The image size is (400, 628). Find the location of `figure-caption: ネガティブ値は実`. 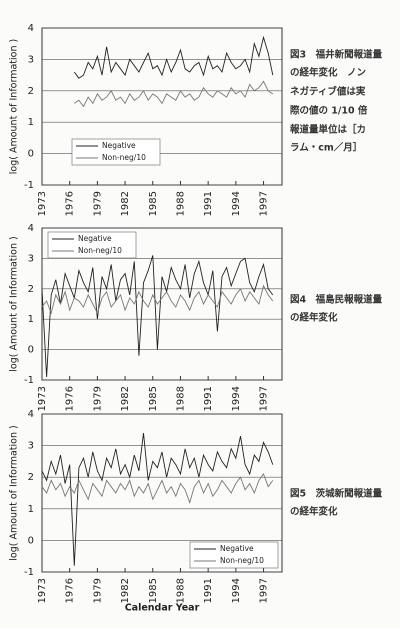

figure-caption: ネガティブ値は実 is located at coordinates (328, 92).